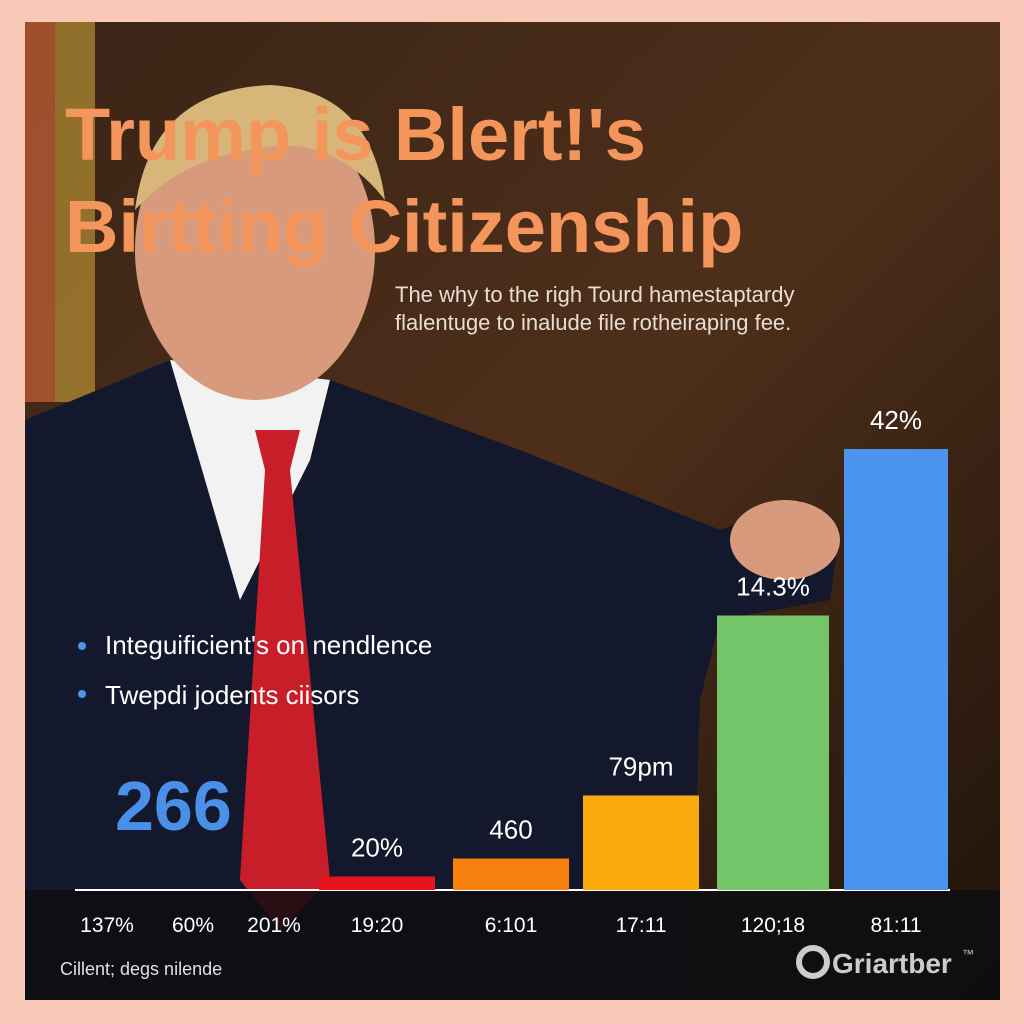 The width and height of the screenshot is (1024, 1024). I want to click on bar-label: 79pm, so click(640, 767).